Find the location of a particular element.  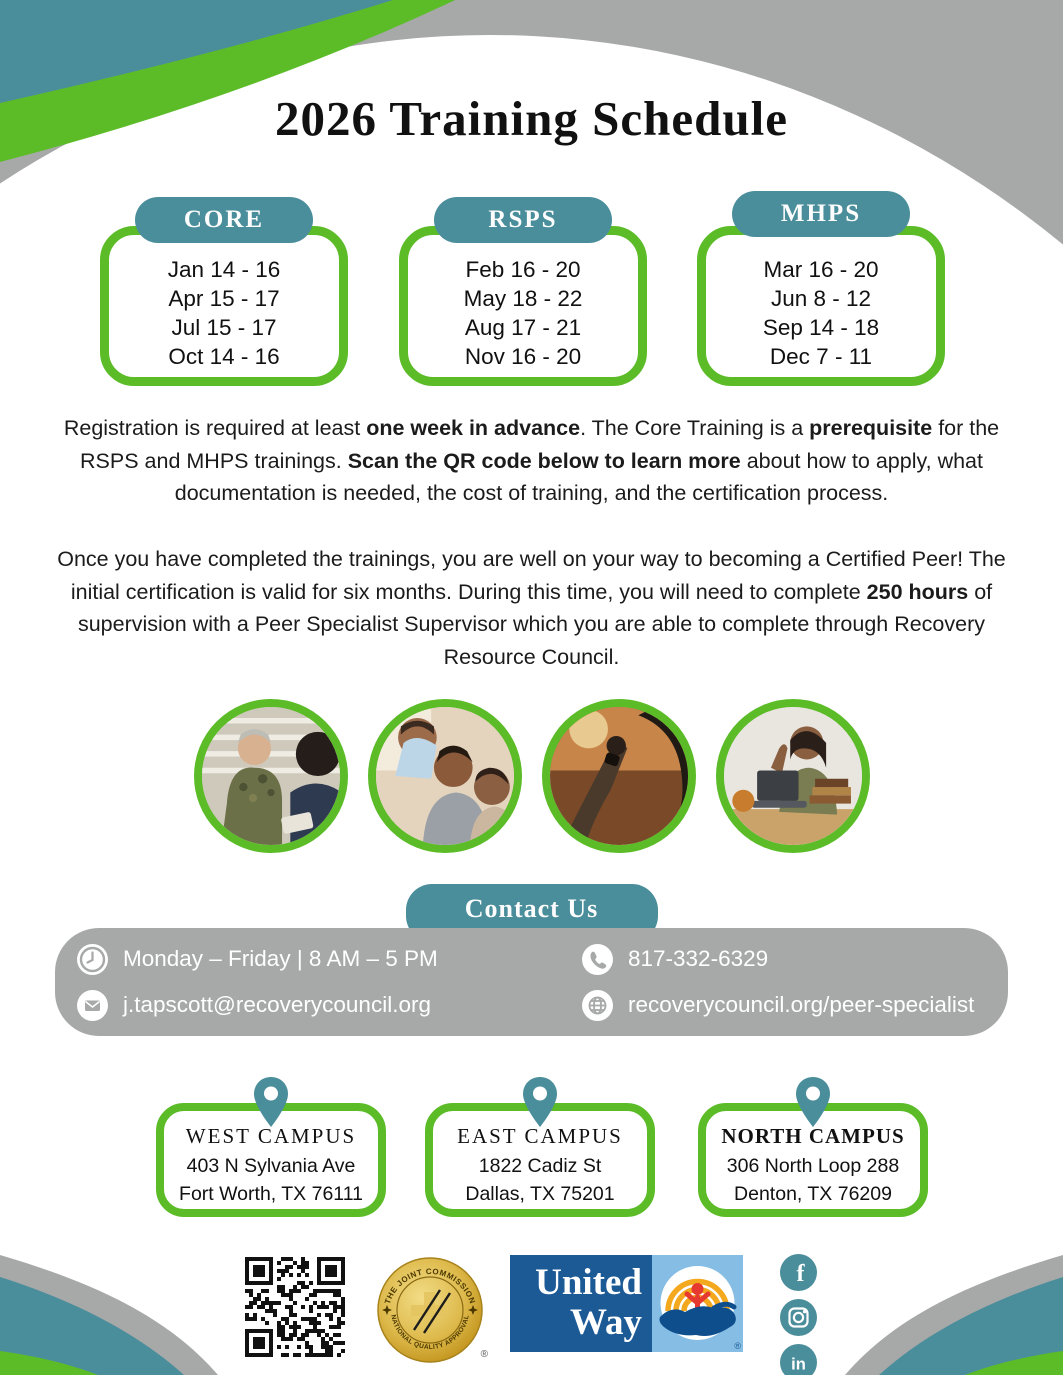

united-way-logo: United Way ® is located at coordinates (626, 1303).